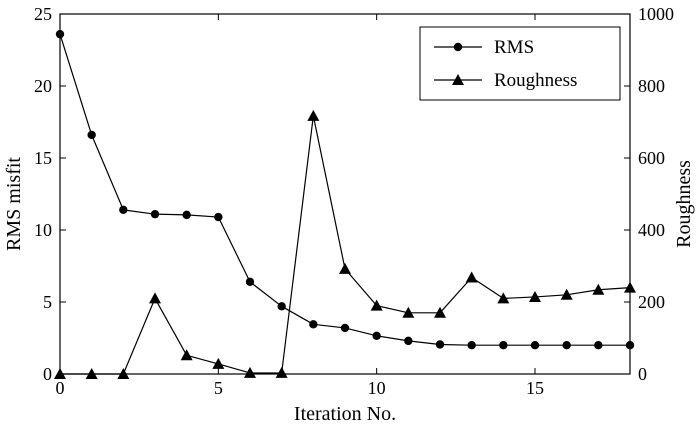  Describe the element at coordinates (651, 86) in the screenshot. I see `y-right-tick-label: 800` at that location.